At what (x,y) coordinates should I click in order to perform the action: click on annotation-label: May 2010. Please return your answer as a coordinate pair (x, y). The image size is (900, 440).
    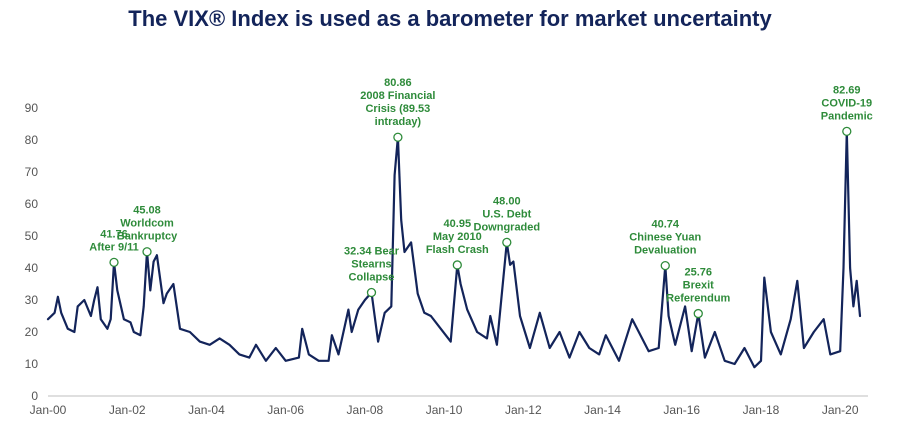
    Looking at the image, I should click on (457, 237).